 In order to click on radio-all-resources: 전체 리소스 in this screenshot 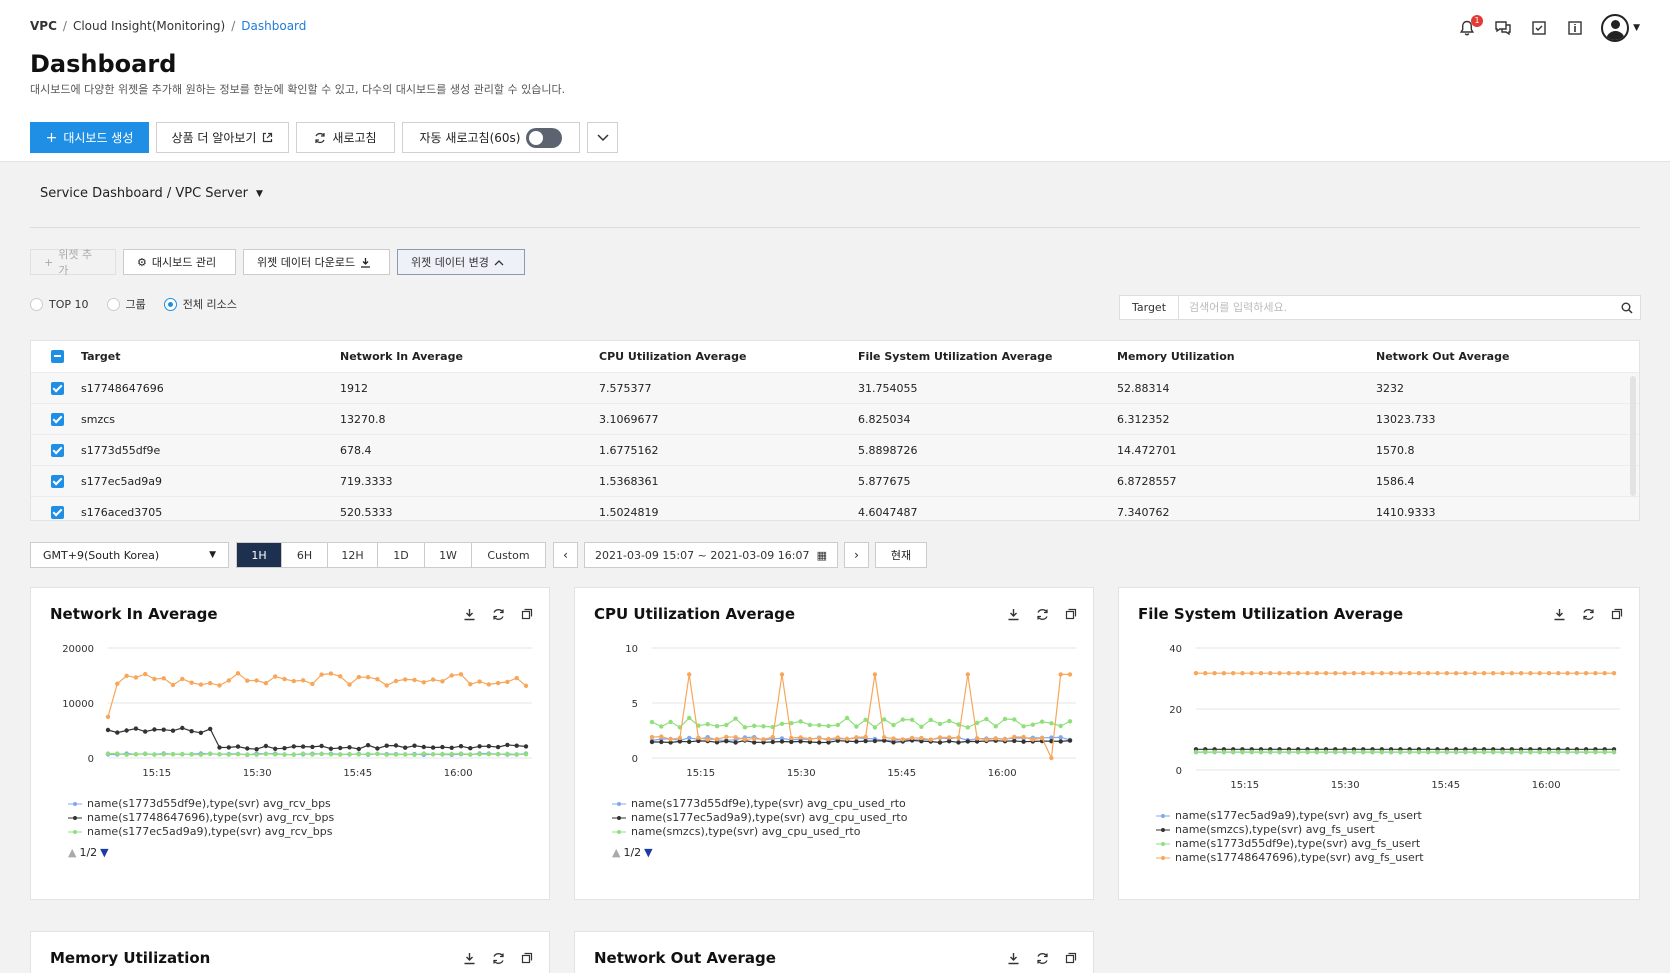, I will do `click(200, 304)`.